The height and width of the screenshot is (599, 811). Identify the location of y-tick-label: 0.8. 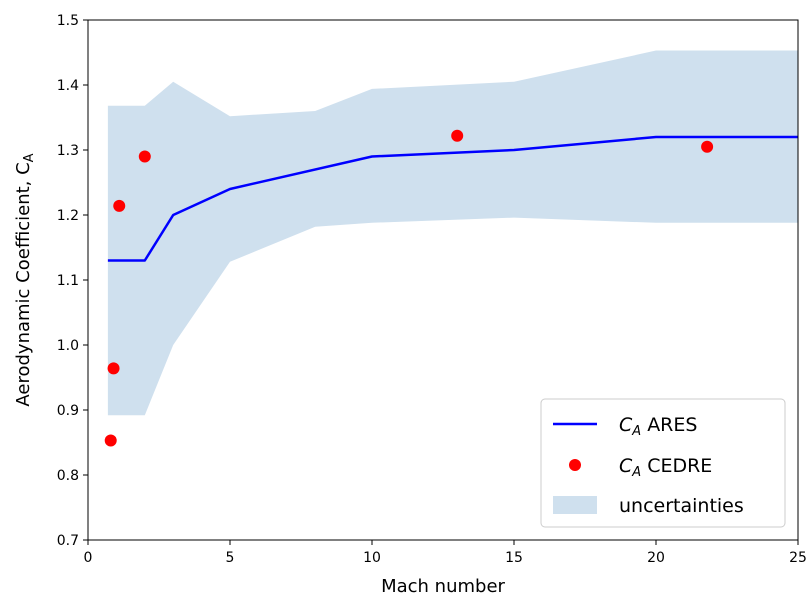
(68, 476).